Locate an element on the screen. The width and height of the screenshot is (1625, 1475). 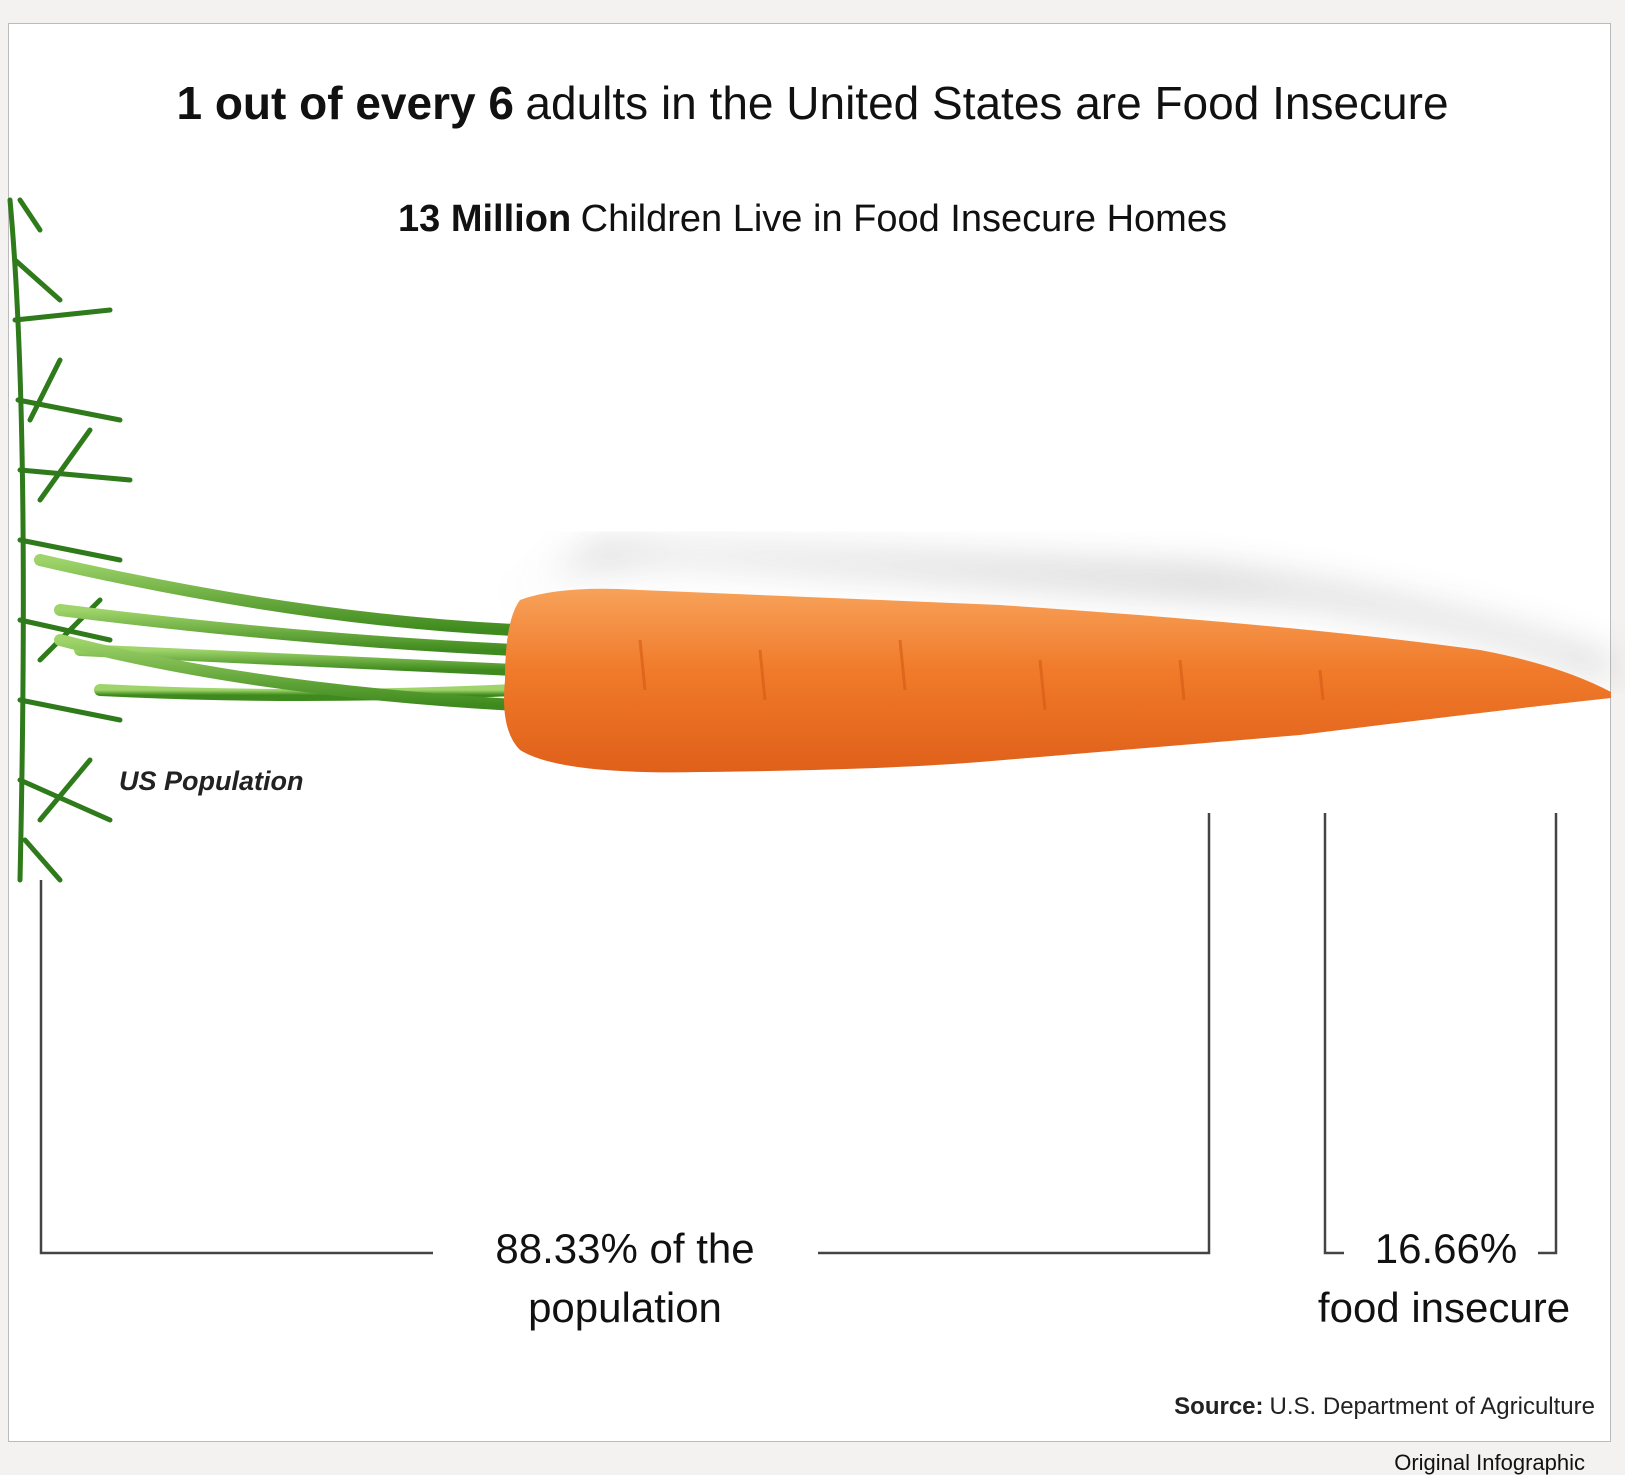
root-label: US Population is located at coordinates (211, 781).